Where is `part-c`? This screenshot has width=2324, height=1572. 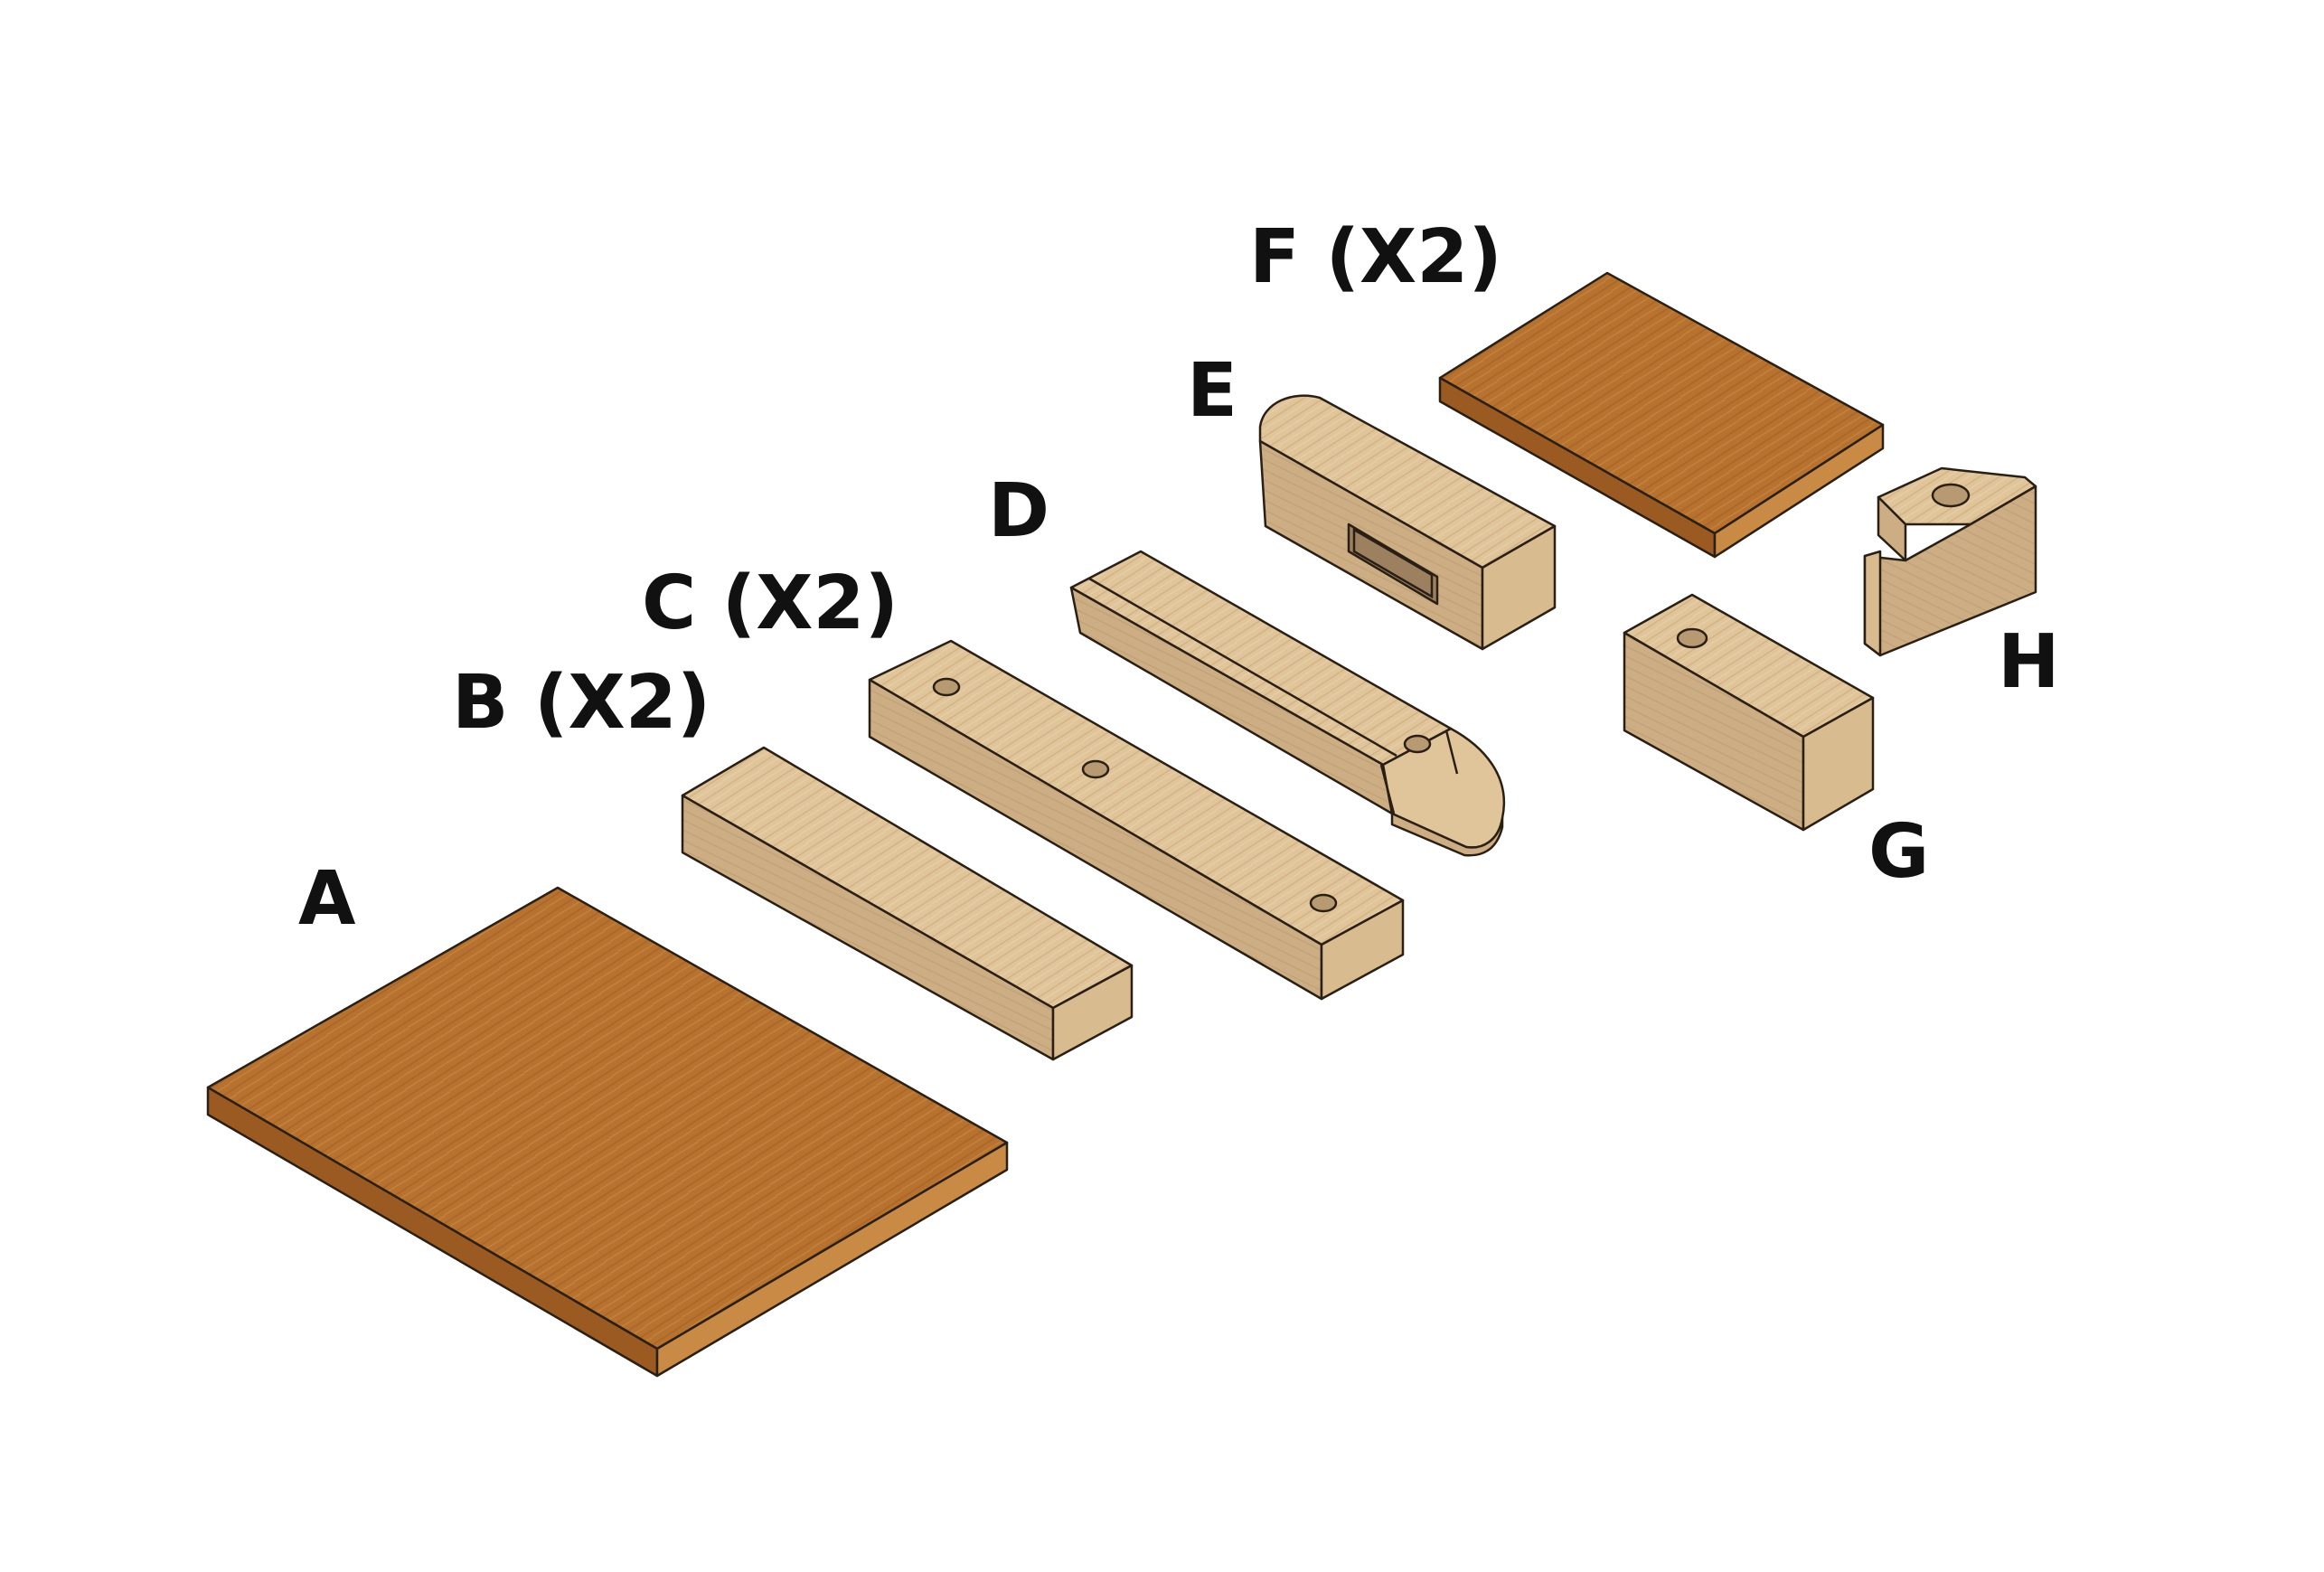 part-c is located at coordinates (1136, 820).